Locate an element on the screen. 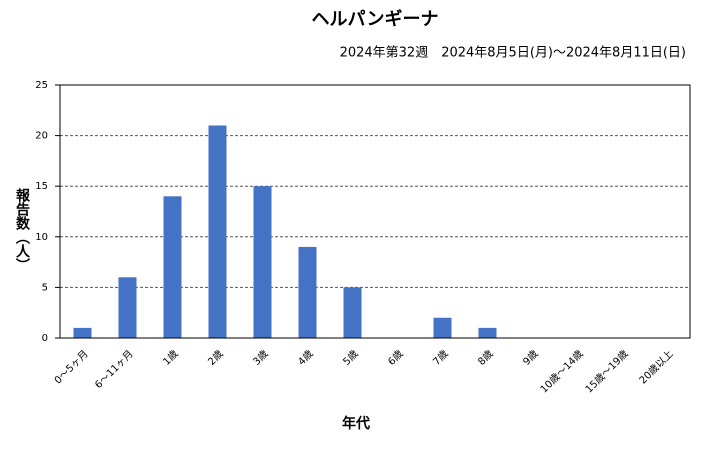 The height and width of the screenshot is (474, 720). y-tick-label: 0 is located at coordinates (45, 338).